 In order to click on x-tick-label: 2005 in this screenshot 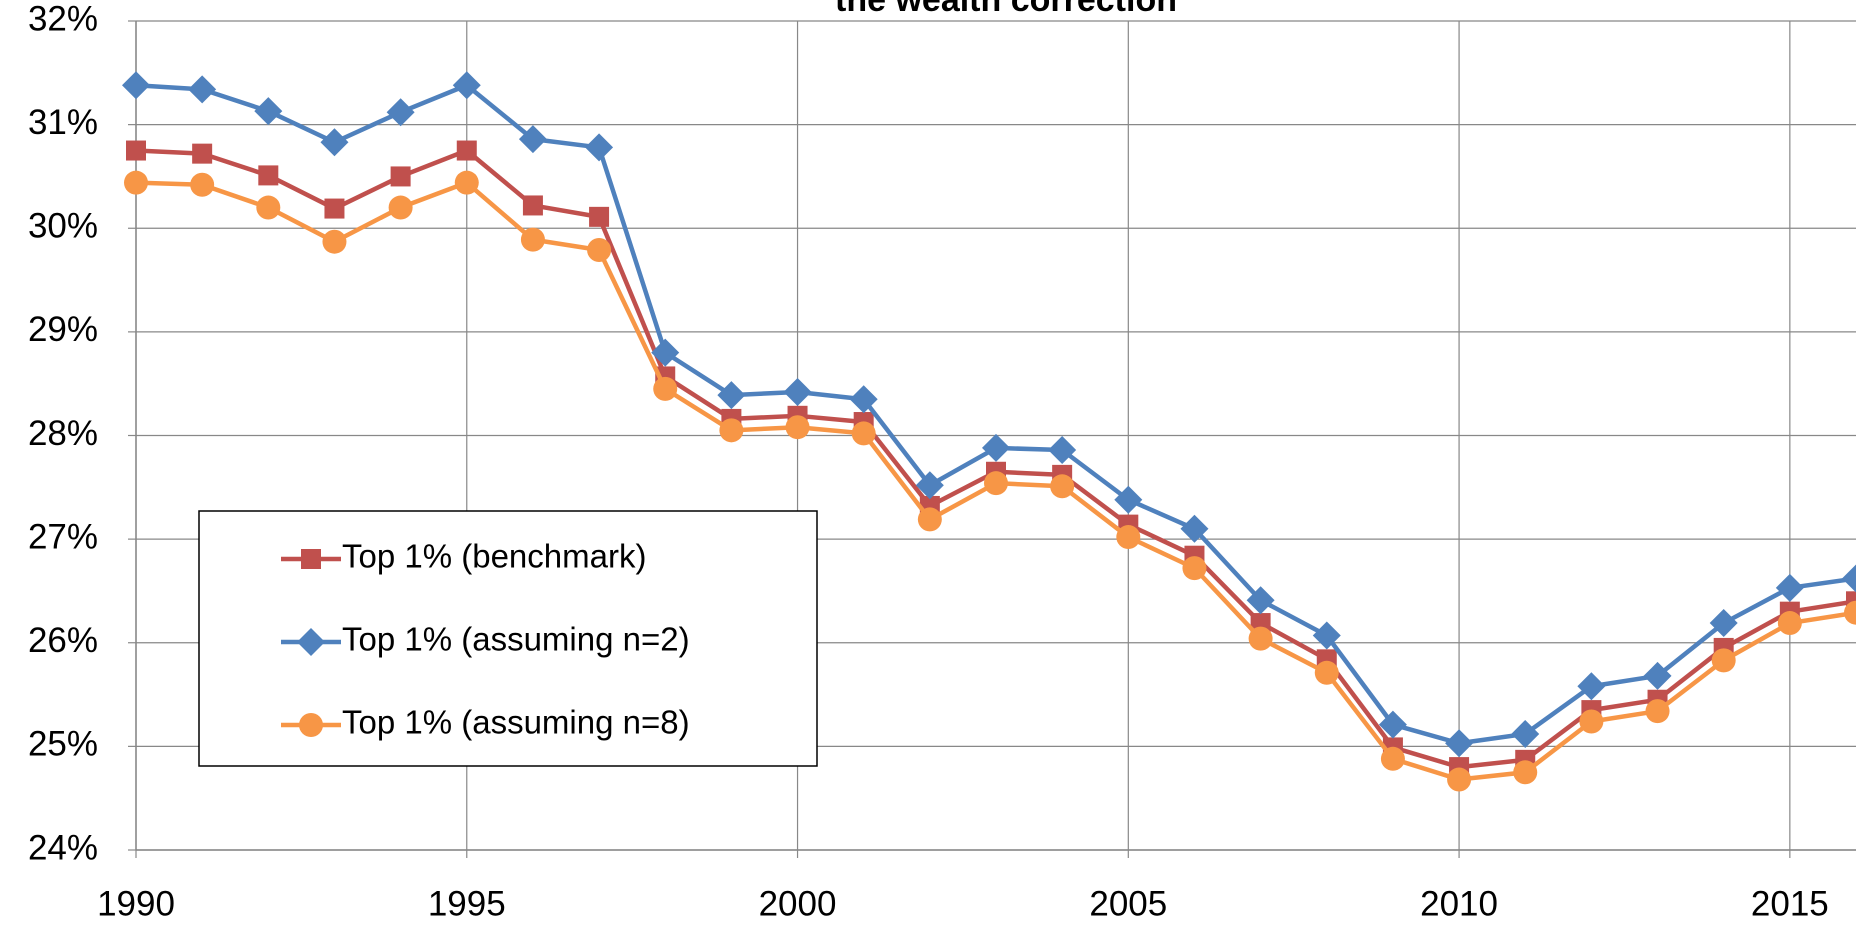, I will do `click(1128, 903)`.